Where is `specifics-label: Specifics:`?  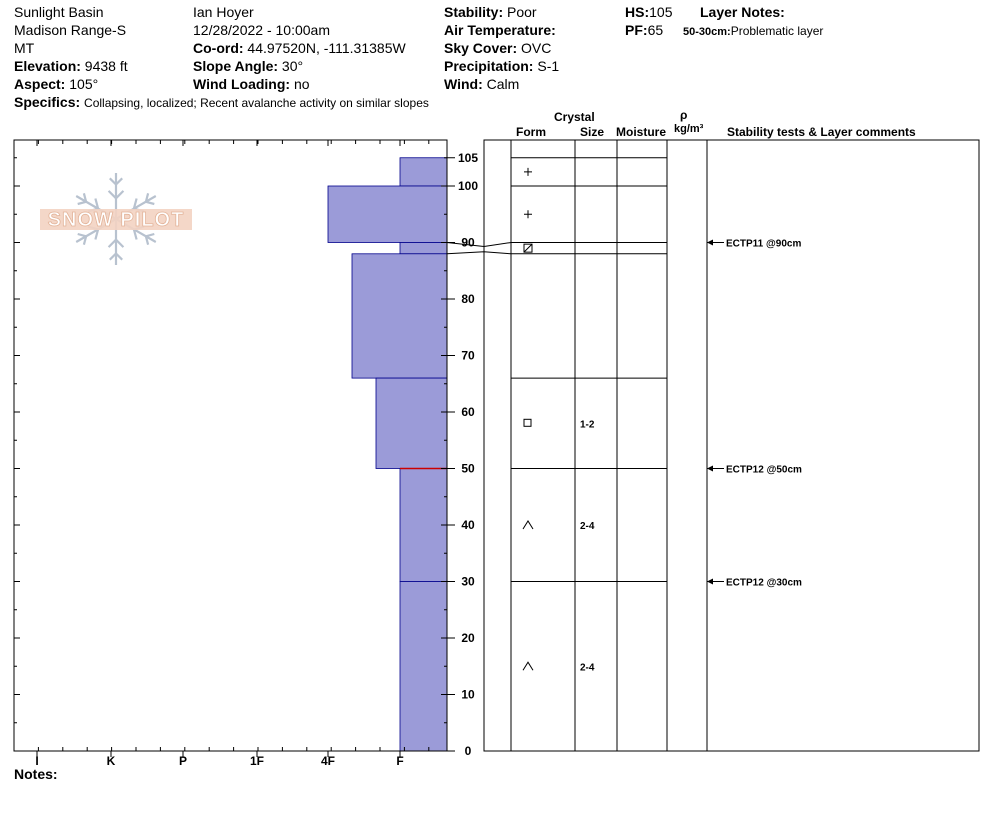 specifics-label: Specifics: is located at coordinates (47, 102).